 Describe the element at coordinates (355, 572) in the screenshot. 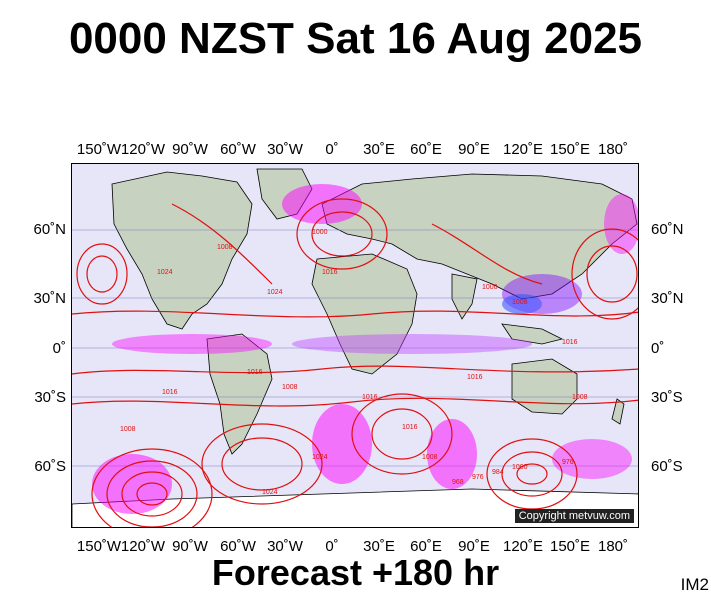

I see `forecast-label: Forecast +180 hr` at that location.